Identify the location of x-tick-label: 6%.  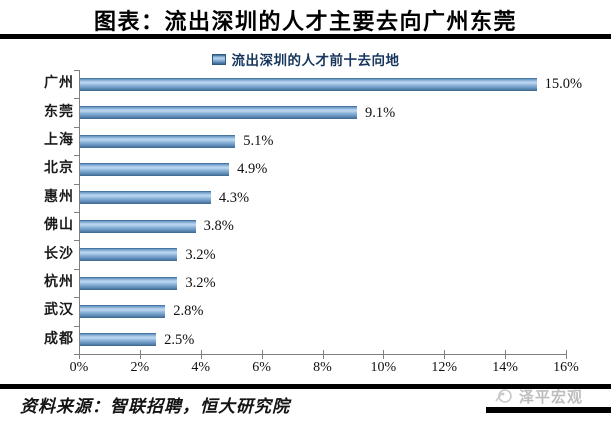
(261, 367).